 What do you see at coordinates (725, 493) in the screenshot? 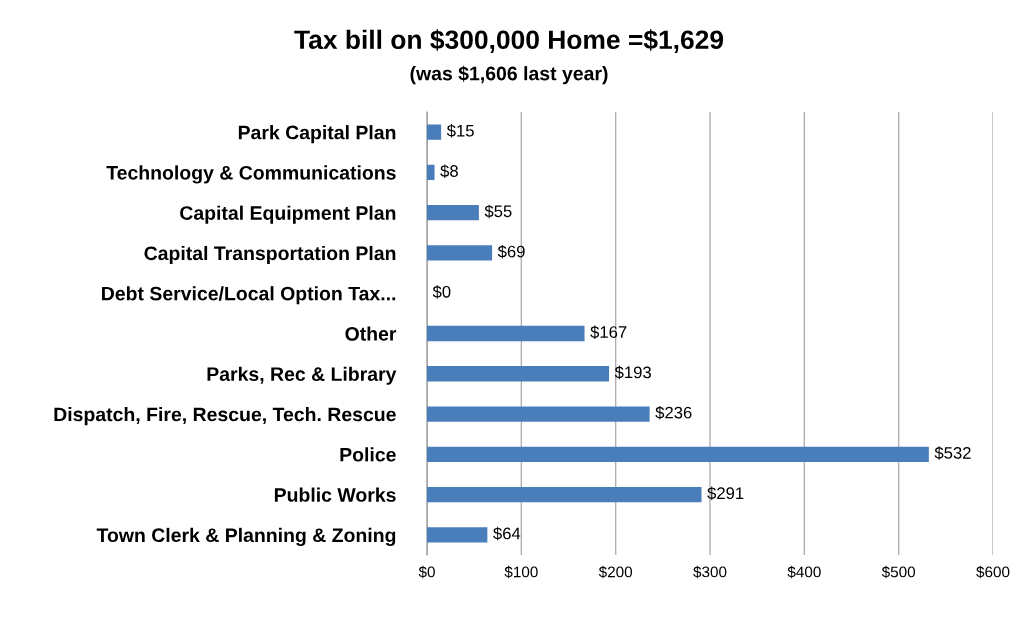
I see `data-label: $291` at bounding box center [725, 493].